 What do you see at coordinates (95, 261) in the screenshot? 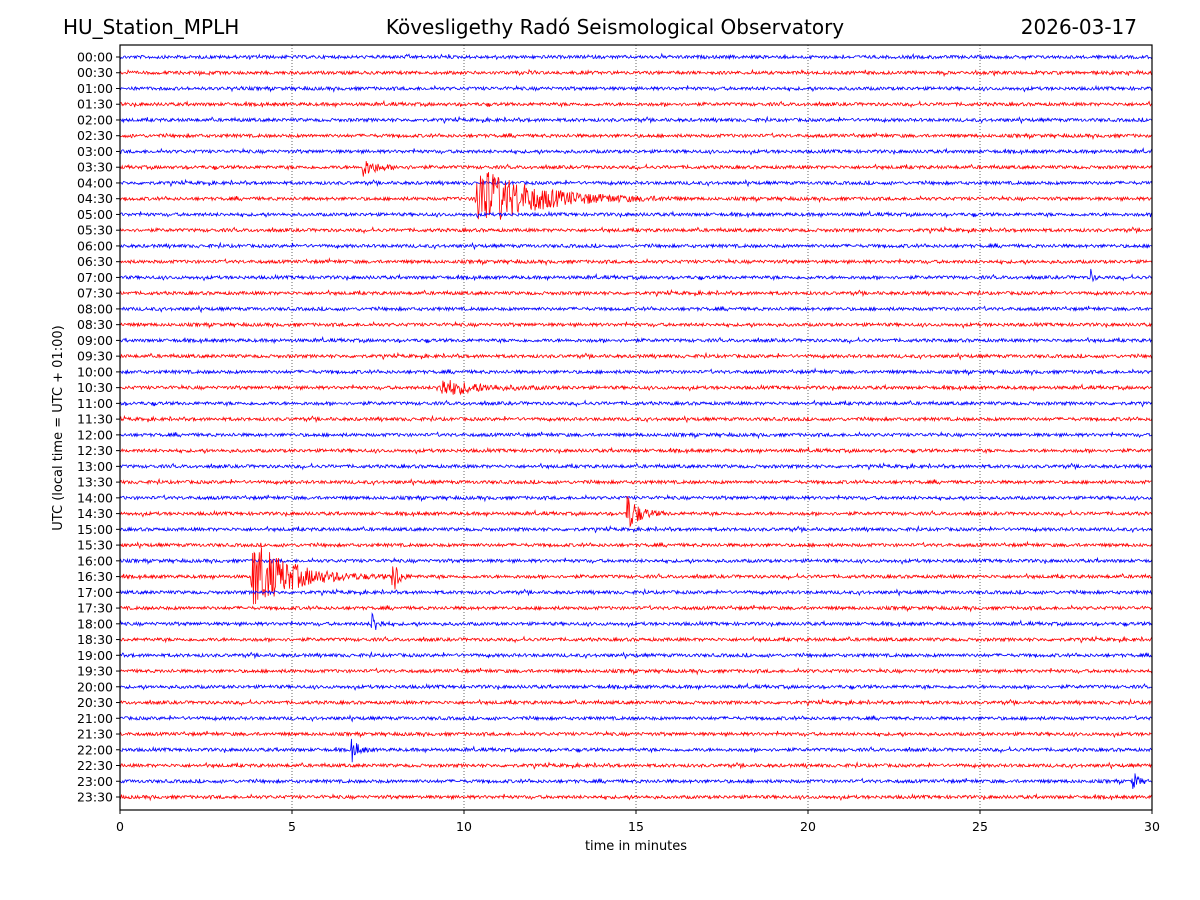
I see `y-tick-label: 06:30` at bounding box center [95, 261].